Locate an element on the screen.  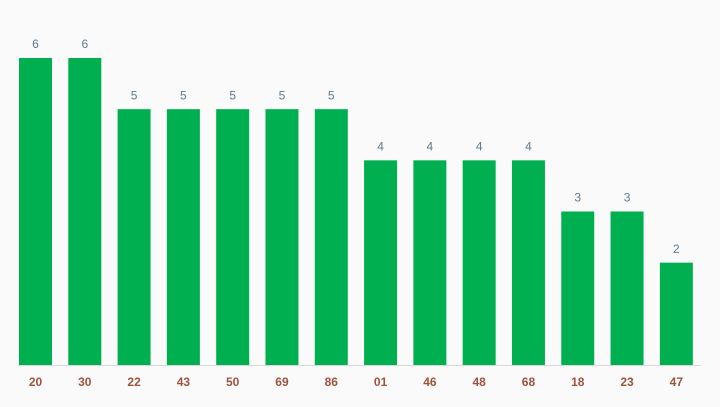
x-tick-label: 46 is located at coordinates (430, 382).